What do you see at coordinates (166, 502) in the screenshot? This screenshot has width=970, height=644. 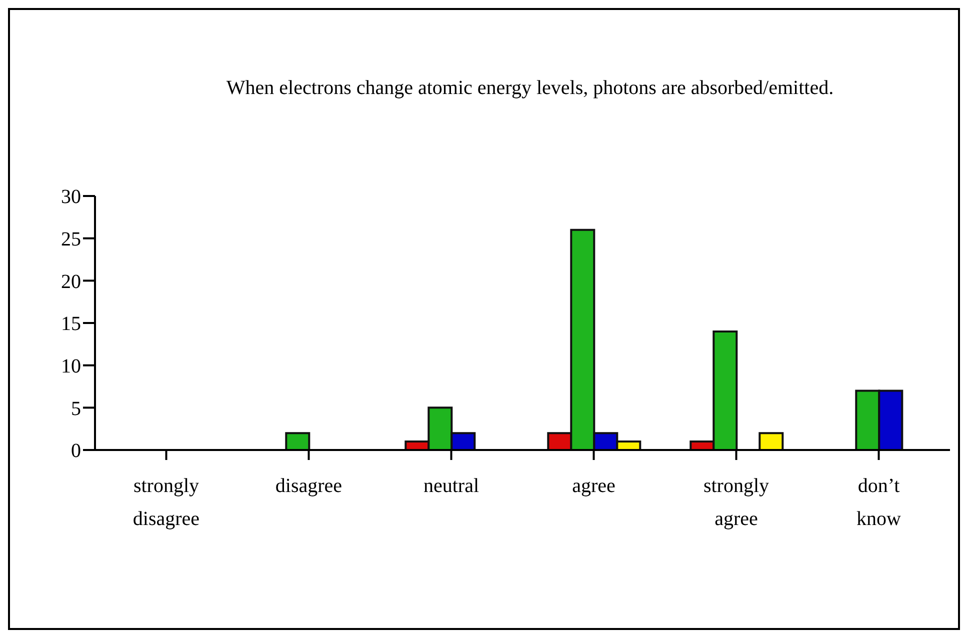 I see `x-tick-label: strongly disagree` at bounding box center [166, 502].